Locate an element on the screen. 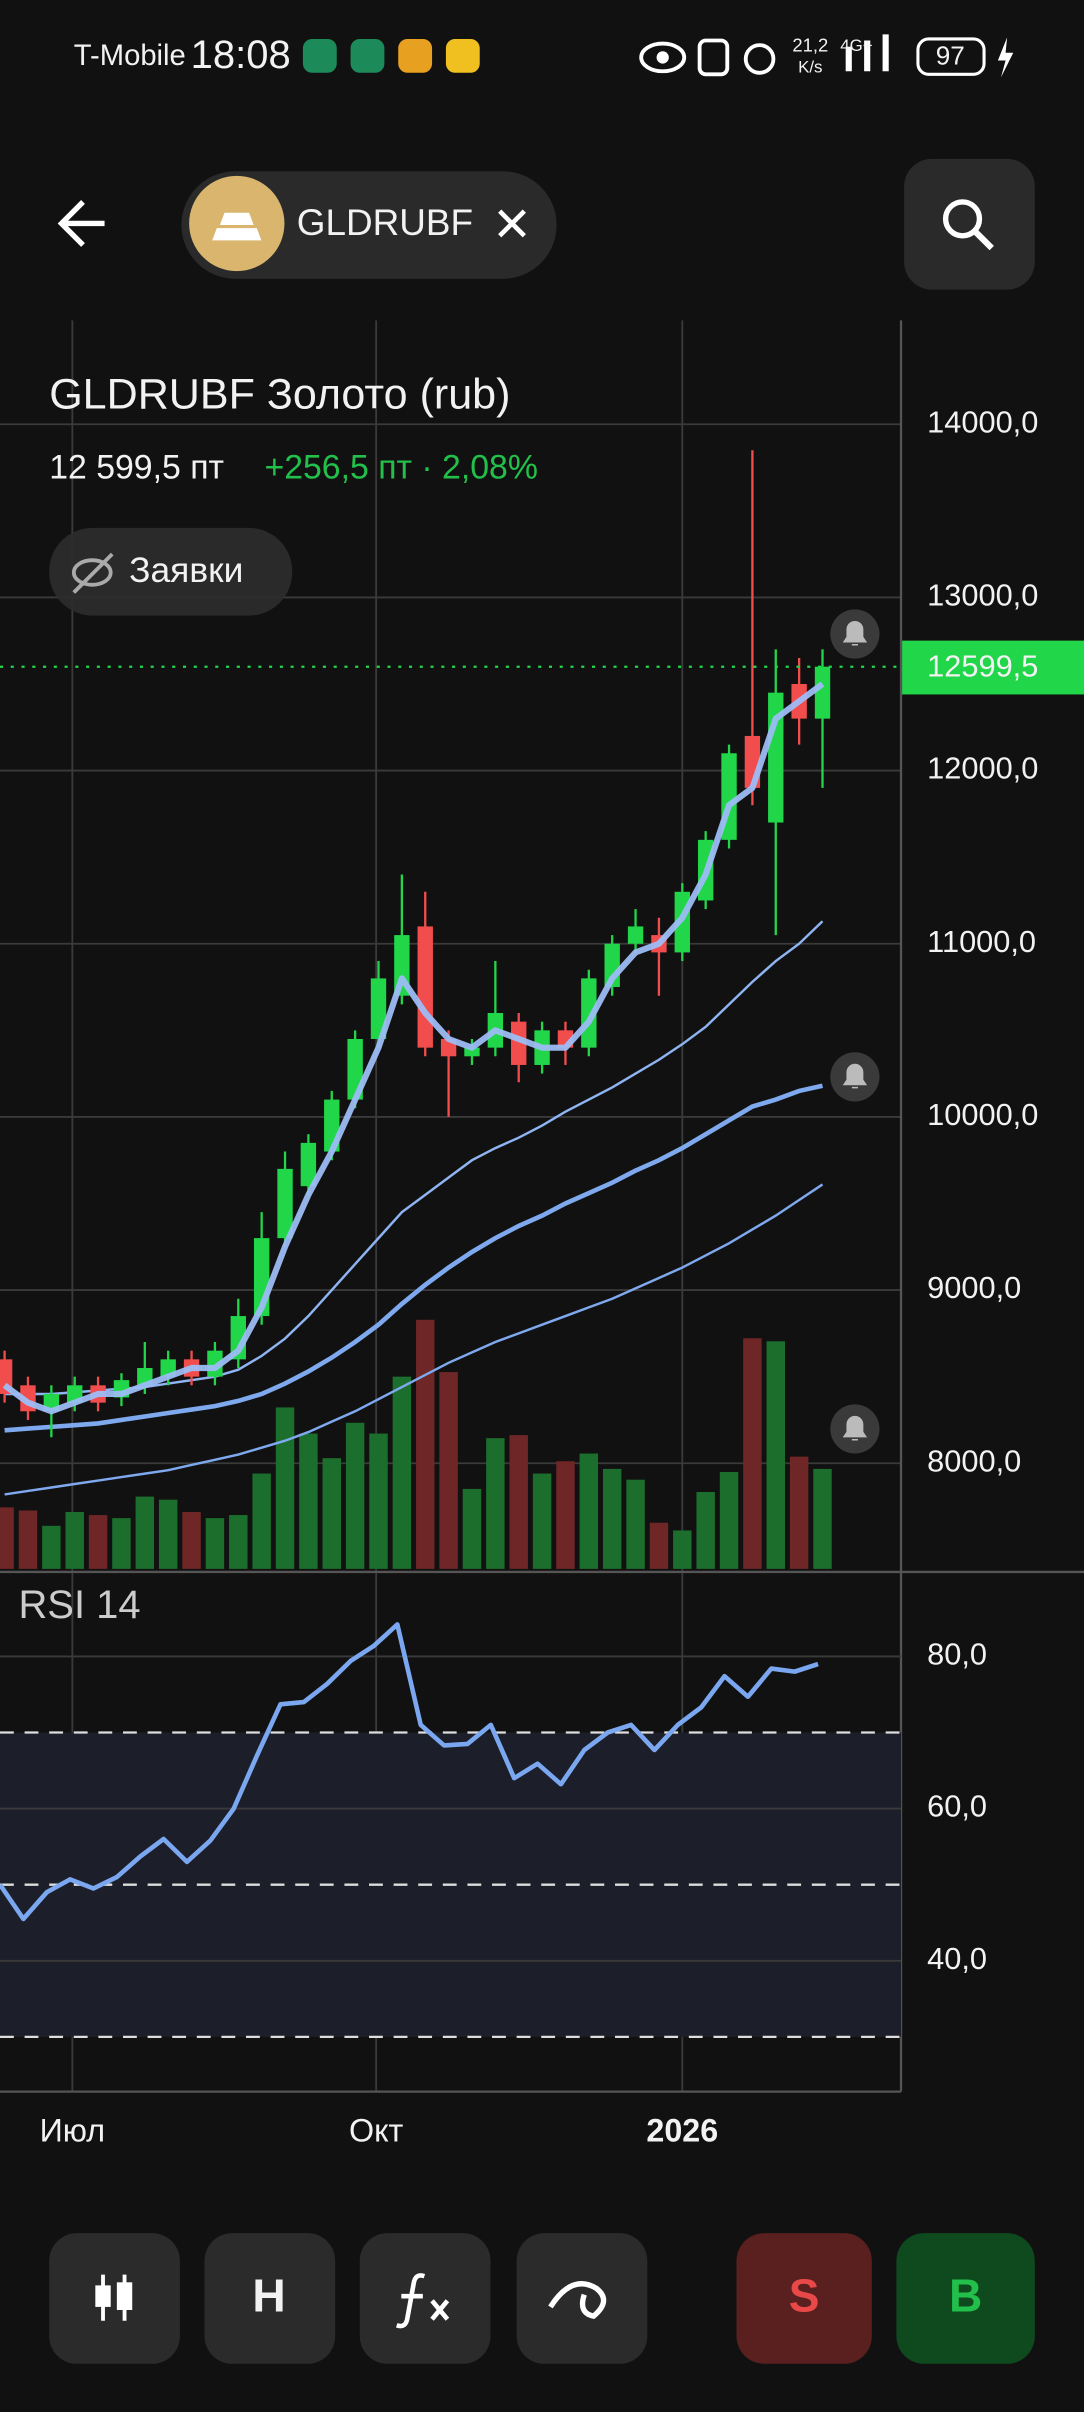 Image resolution: width=1084 pixels, height=2412 pixels. y-tick-label: 60,0 is located at coordinates (957, 1806).